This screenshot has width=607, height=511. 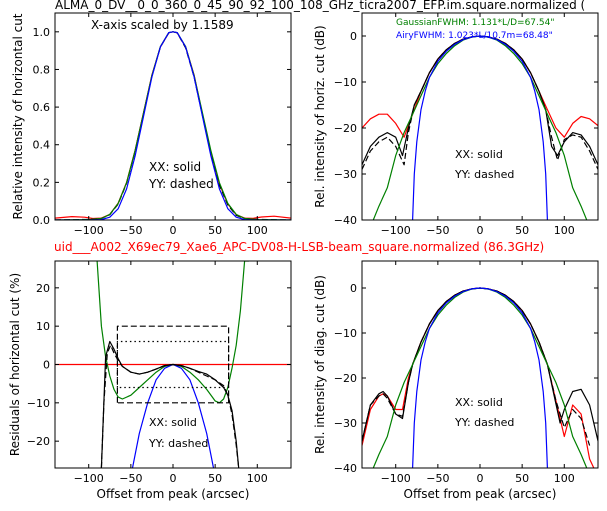 I want to click on y-axis-label: Rel. intensity of diag. cut (dB), so click(x=320, y=364).